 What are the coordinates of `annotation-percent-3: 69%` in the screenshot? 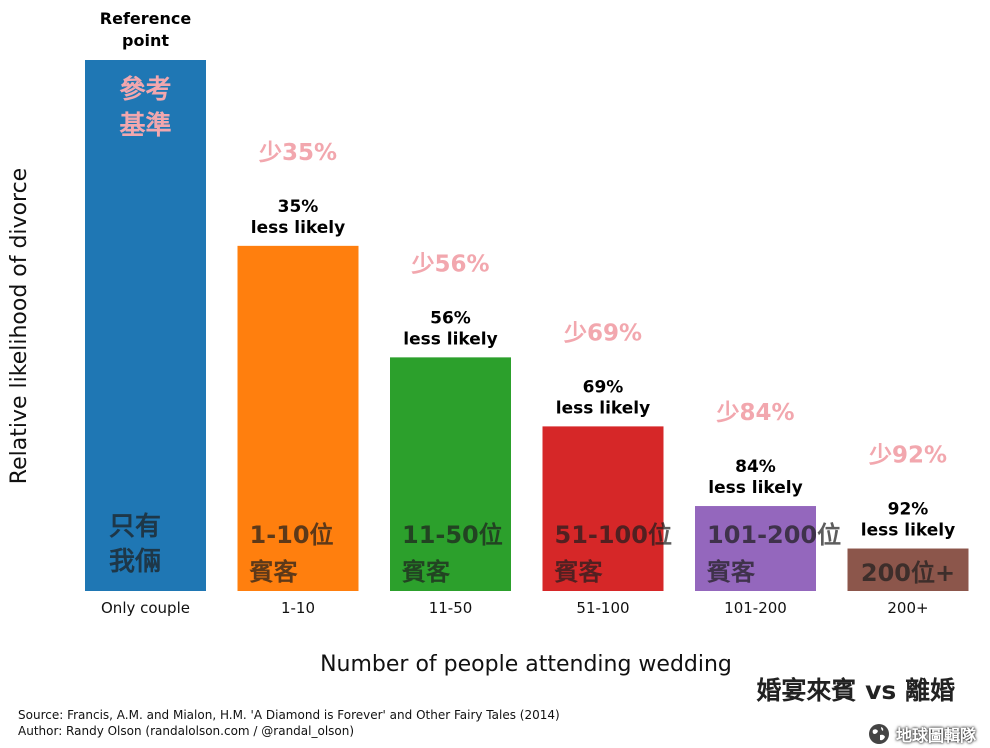 It's located at (603, 387).